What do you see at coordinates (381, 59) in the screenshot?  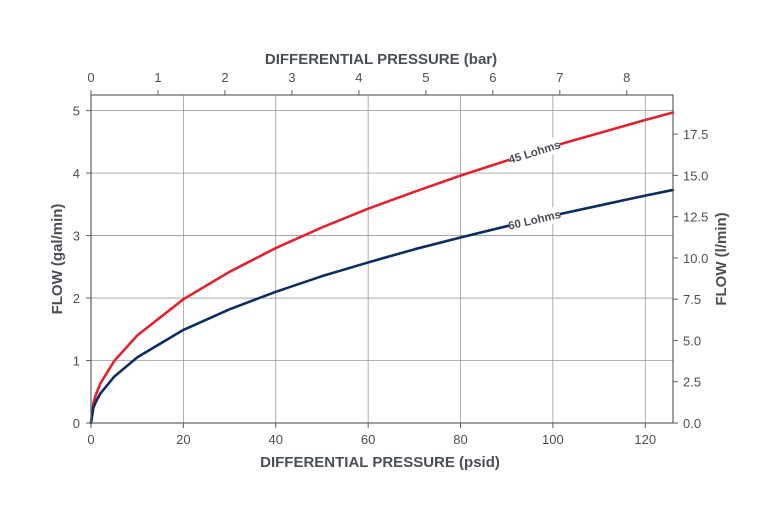 I see `top-axis-title: DIFFERENTIAL PRESSURE (bar)` at bounding box center [381, 59].